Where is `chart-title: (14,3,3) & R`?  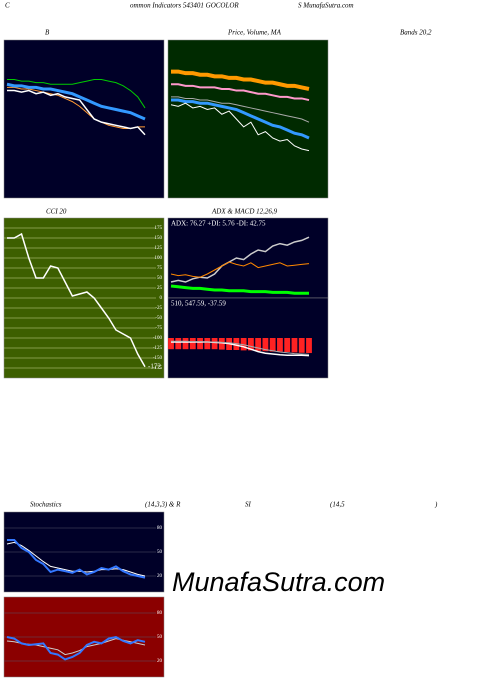
chart-title: (14,3,3) & R is located at coordinates (163, 505).